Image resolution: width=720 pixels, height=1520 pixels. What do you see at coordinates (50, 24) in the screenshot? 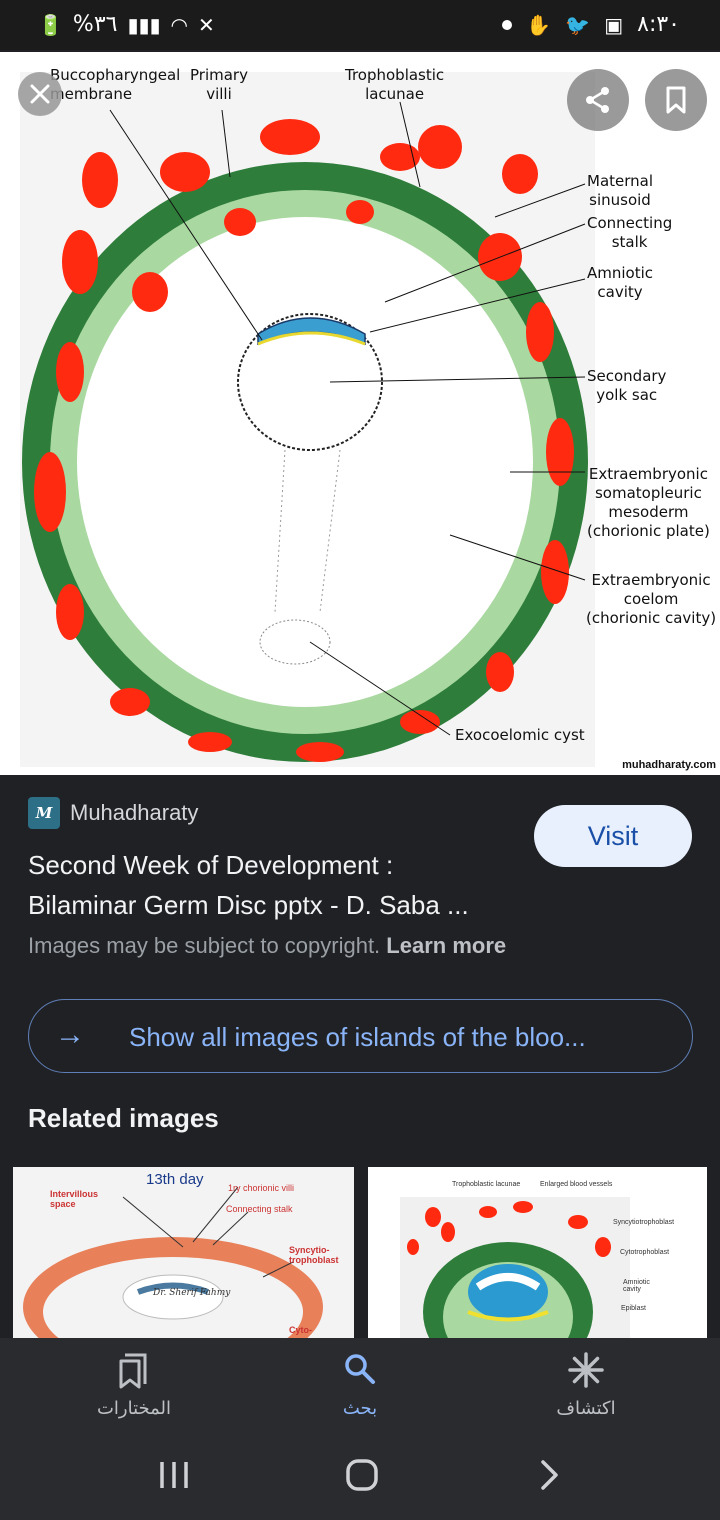
I see `battery-icon: 🔋` at bounding box center [50, 24].